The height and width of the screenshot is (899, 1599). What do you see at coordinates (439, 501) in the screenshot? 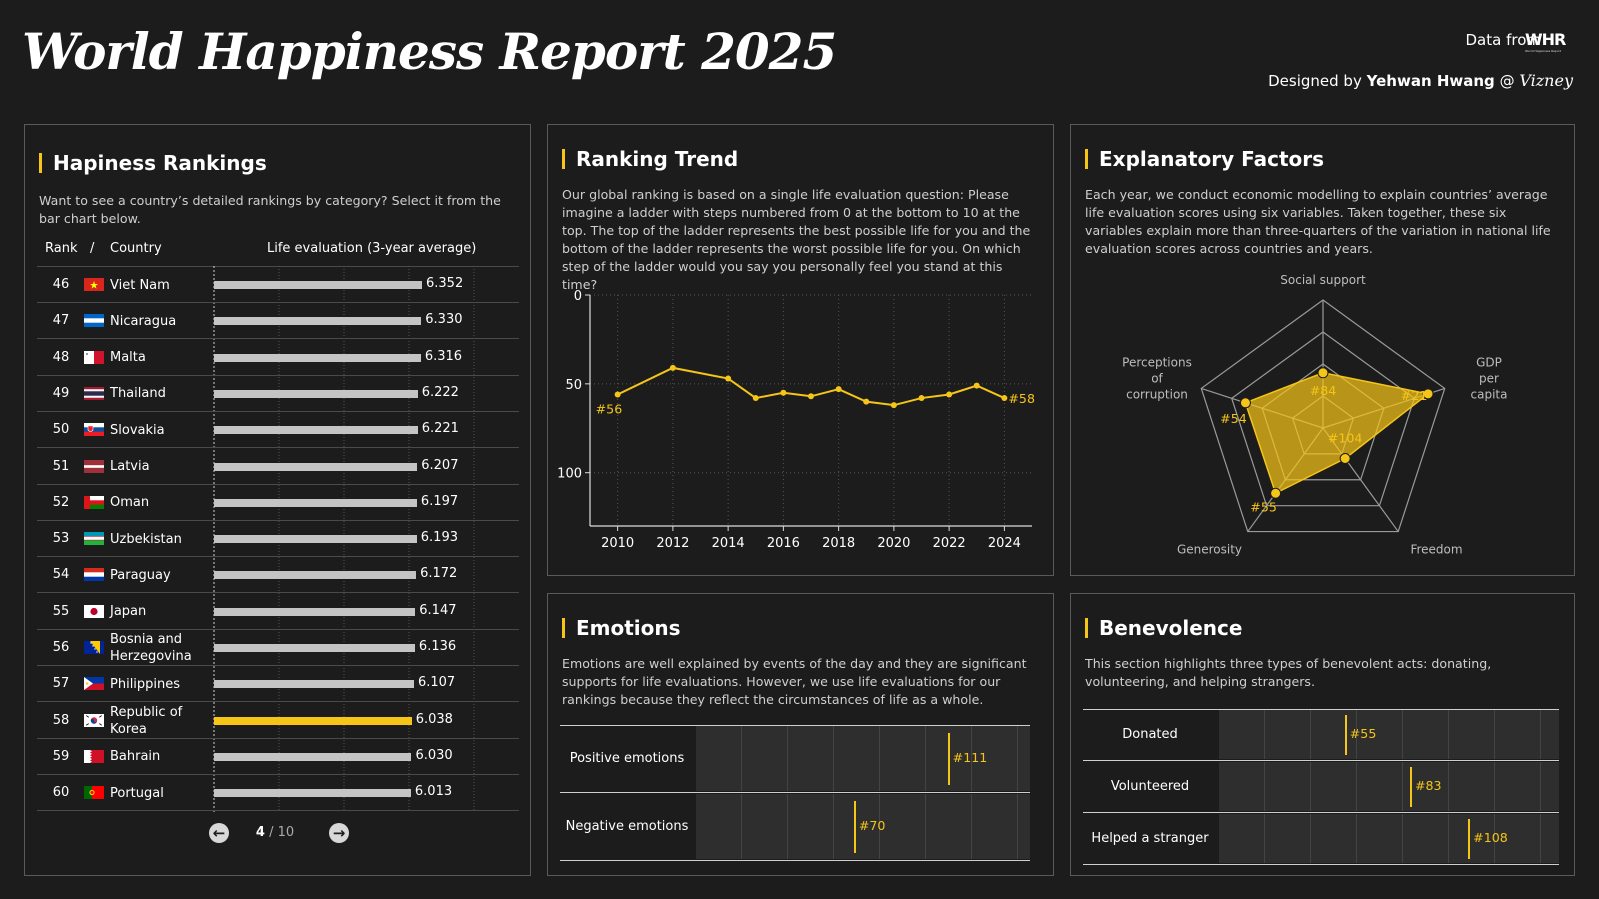
I see `value-label: 6.197` at bounding box center [439, 501].